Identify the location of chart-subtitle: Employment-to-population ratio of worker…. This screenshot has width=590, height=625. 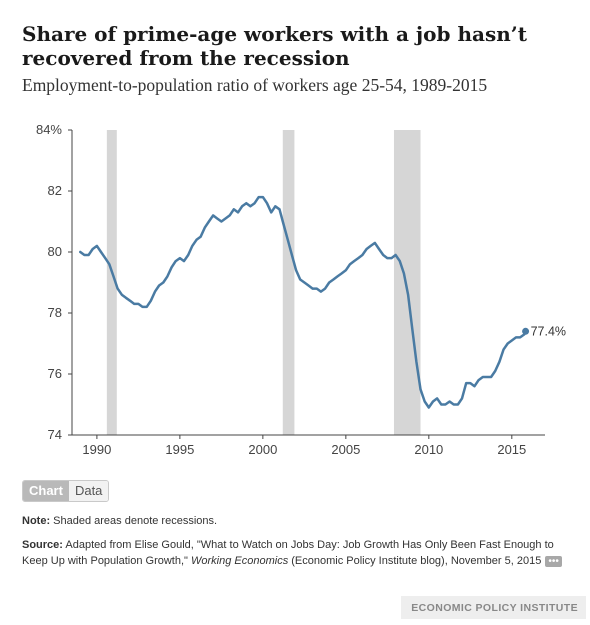
(255, 85).